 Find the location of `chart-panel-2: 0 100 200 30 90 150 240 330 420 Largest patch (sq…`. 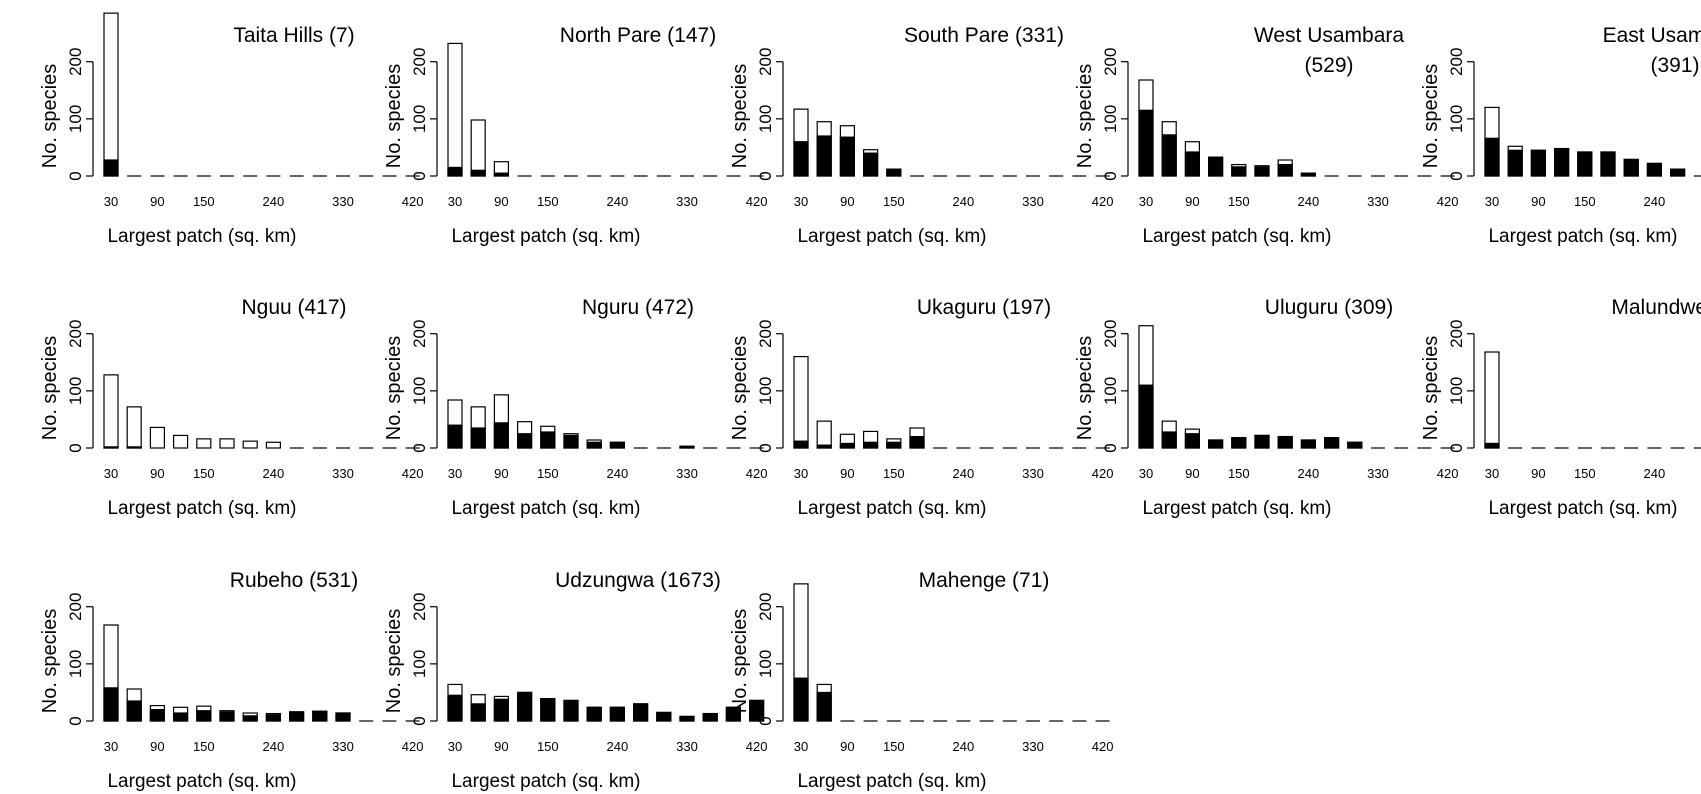

chart-panel-2: 0 100 200 30 90 150 240 330 420 Largest patch (sq… is located at coordinates (575, 135).